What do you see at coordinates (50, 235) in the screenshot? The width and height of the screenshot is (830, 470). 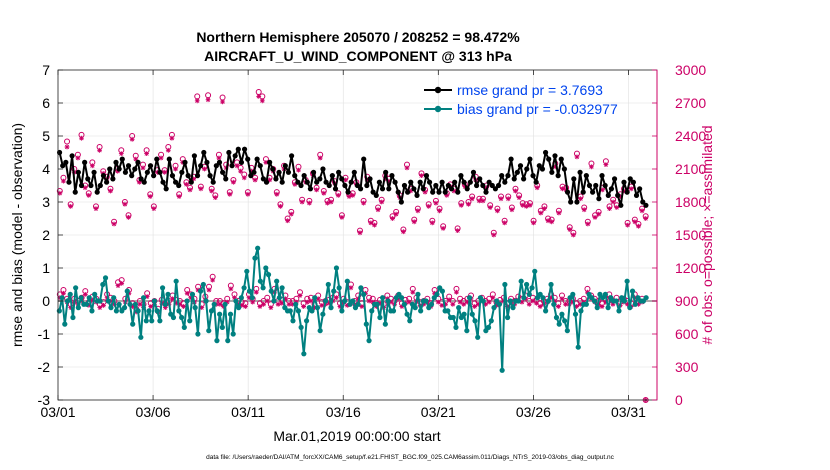 I see `y-axis-left: -3 -2 -1 0 1 2 3 4 5 6 7` at bounding box center [50, 235].